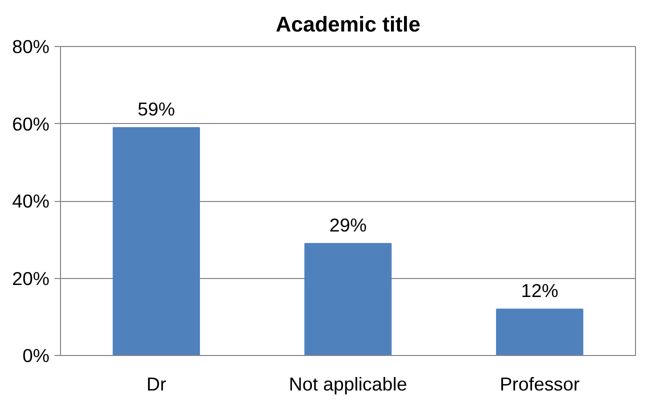 The height and width of the screenshot is (405, 656). Describe the element at coordinates (156, 384) in the screenshot. I see `x-tick-label: Dr` at that location.